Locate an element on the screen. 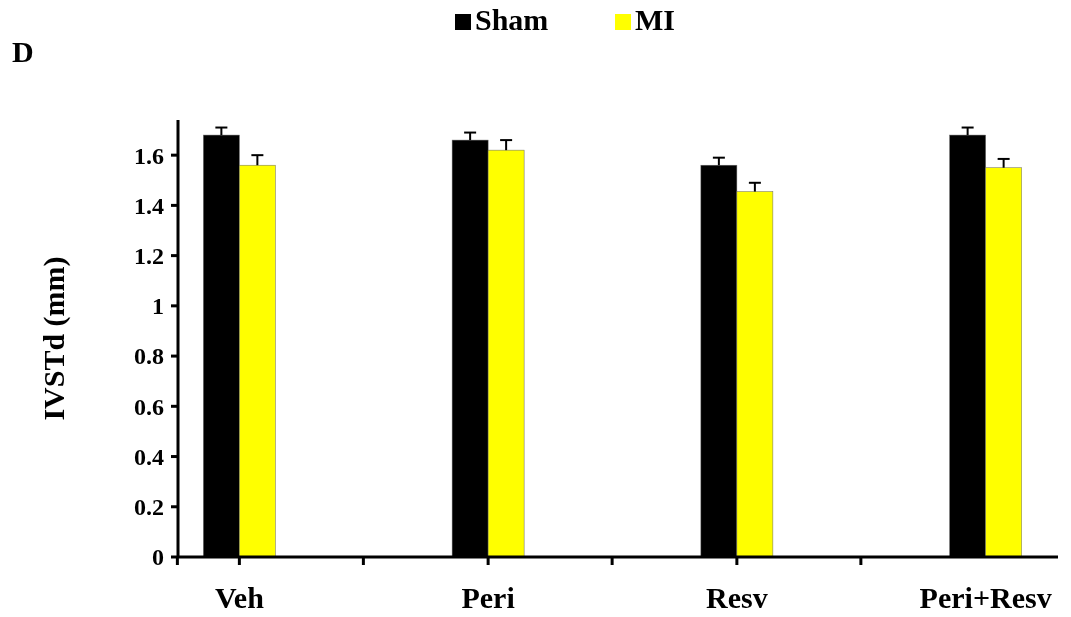 The height and width of the screenshot is (617, 1071). y-axis-title: IVSTd (mm) is located at coordinates (54, 338).